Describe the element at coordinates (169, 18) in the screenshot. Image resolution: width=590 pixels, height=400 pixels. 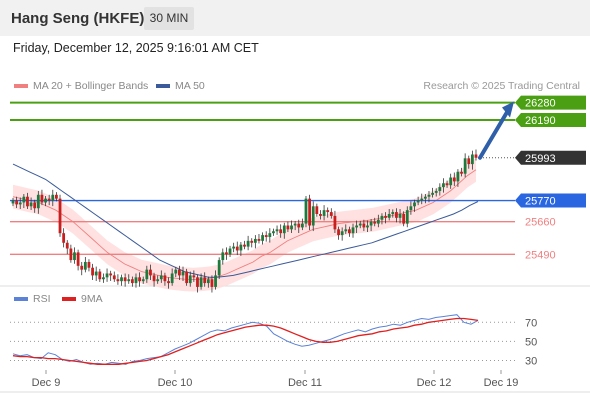
I see `timeframe-button: 30 MIN` at that location.